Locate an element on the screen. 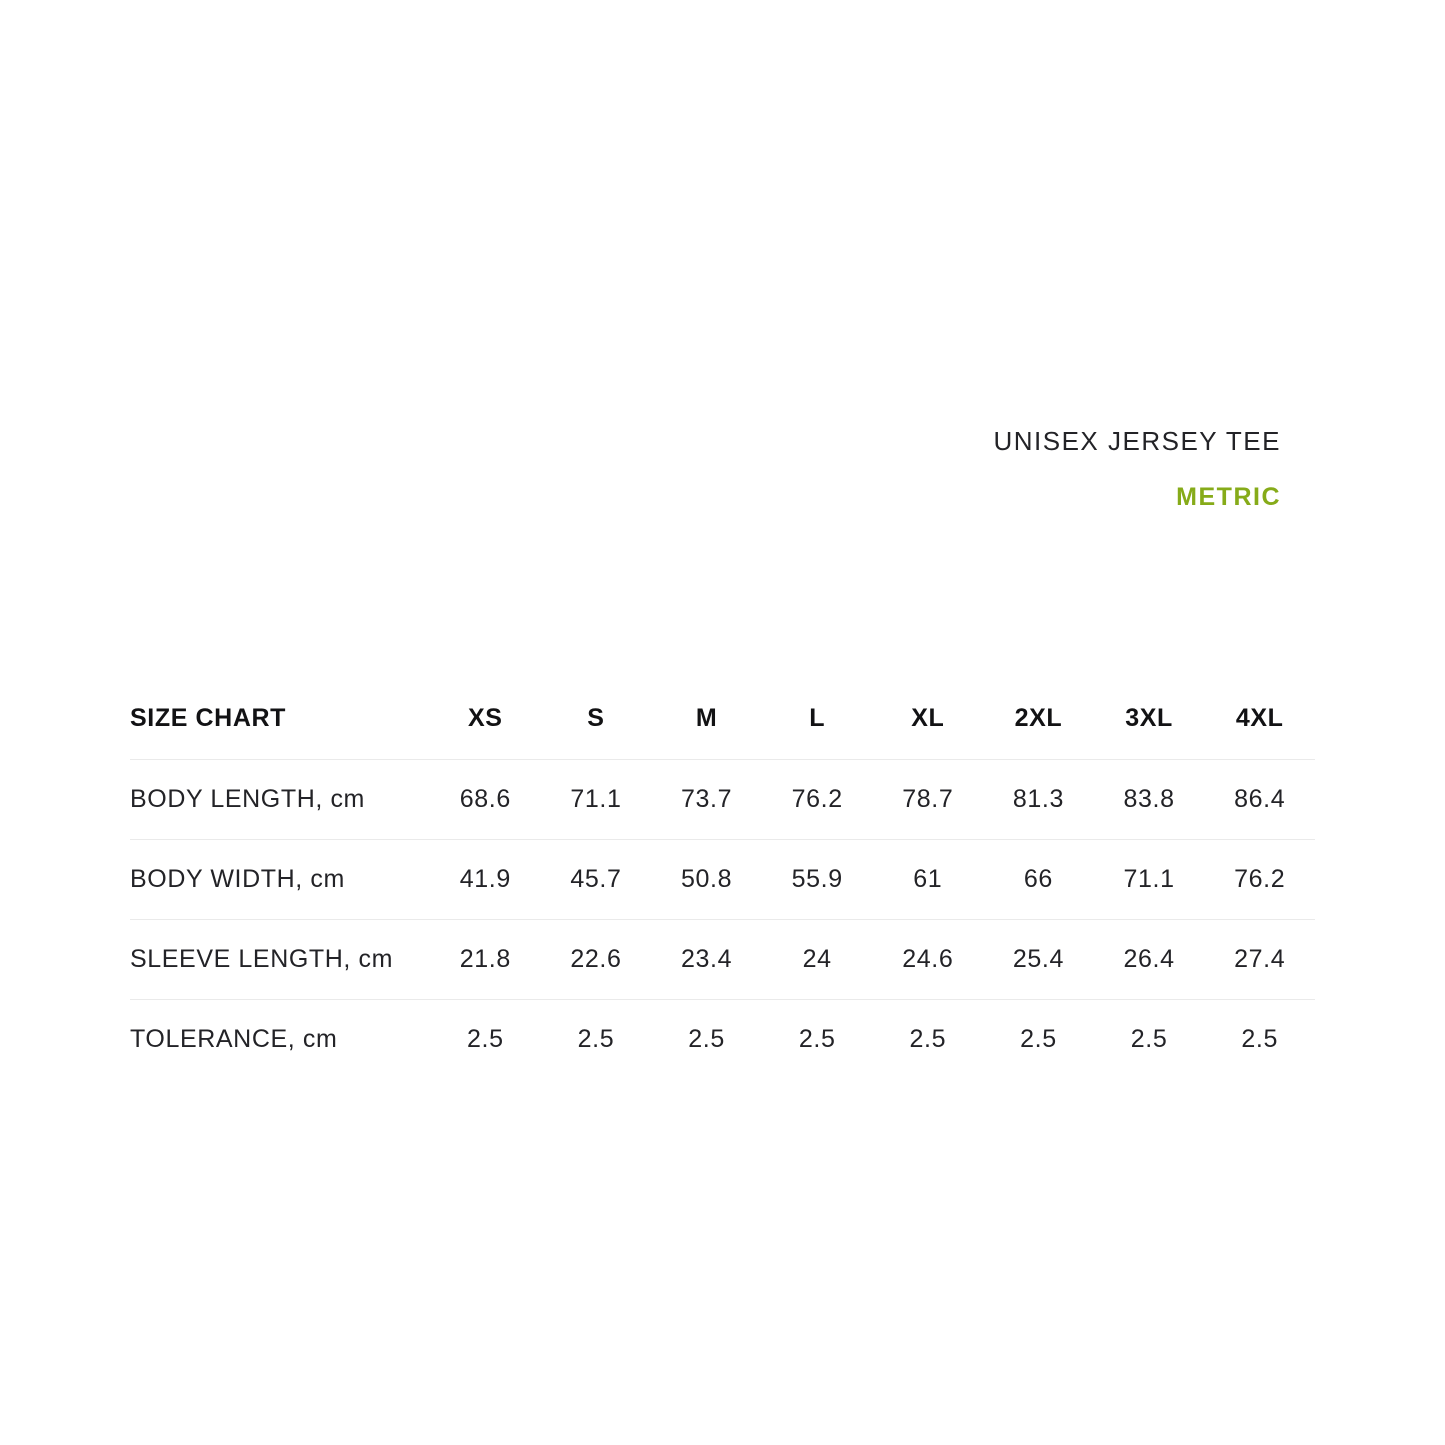  measurement-cell: 61 is located at coordinates (928, 879).